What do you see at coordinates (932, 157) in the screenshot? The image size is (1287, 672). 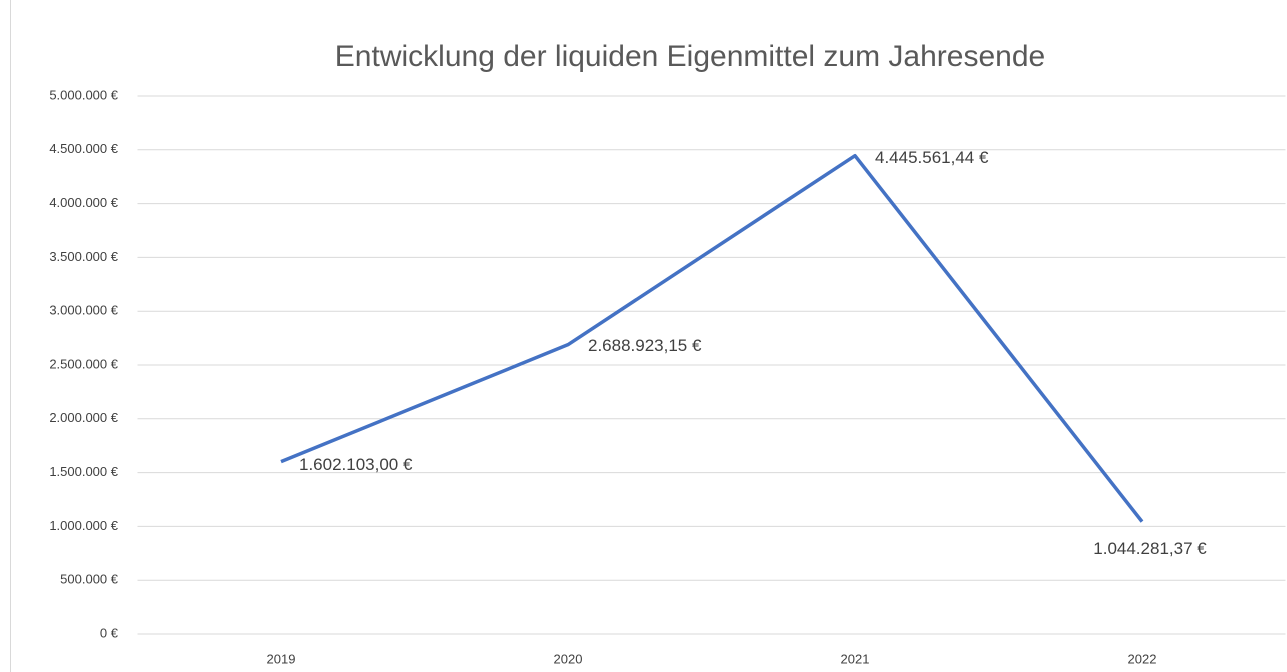 I see `data-label: 4.445.561,44 €` at bounding box center [932, 157].